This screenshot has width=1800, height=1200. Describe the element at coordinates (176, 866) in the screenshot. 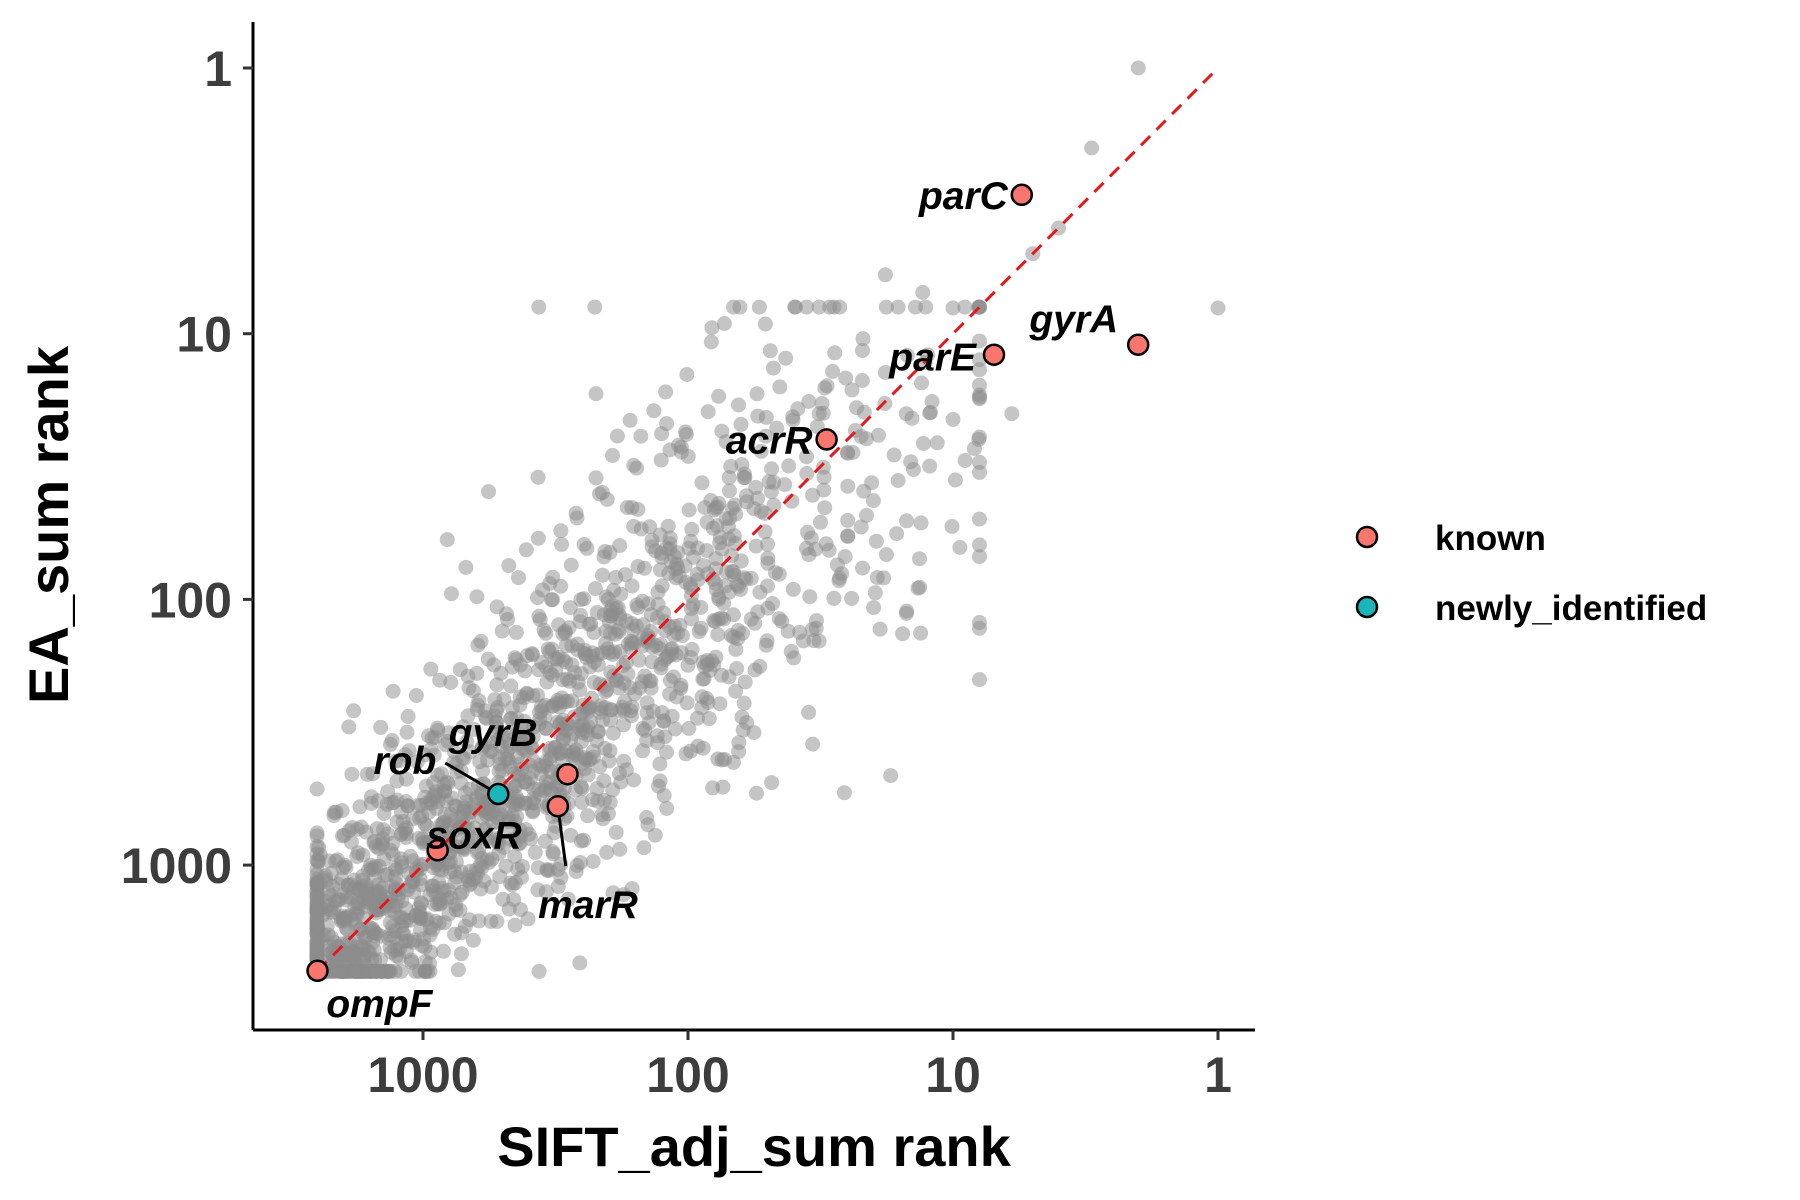

I see `y-tick-label: 1000` at that location.